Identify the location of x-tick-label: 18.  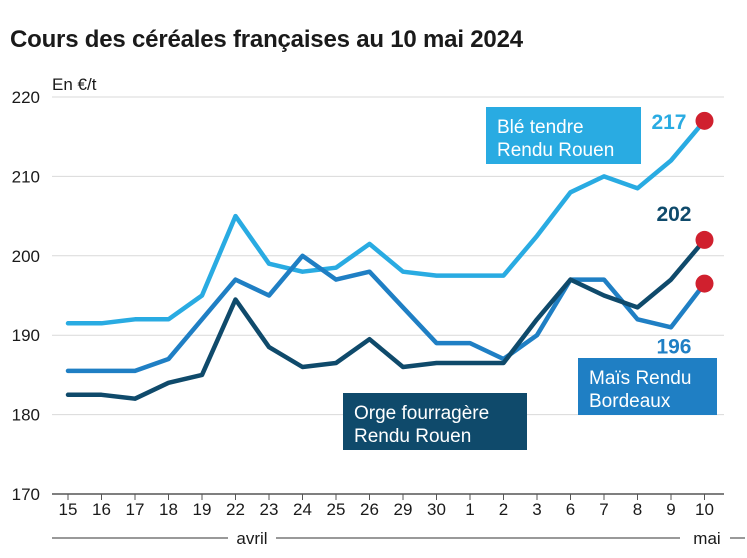
(168, 509).